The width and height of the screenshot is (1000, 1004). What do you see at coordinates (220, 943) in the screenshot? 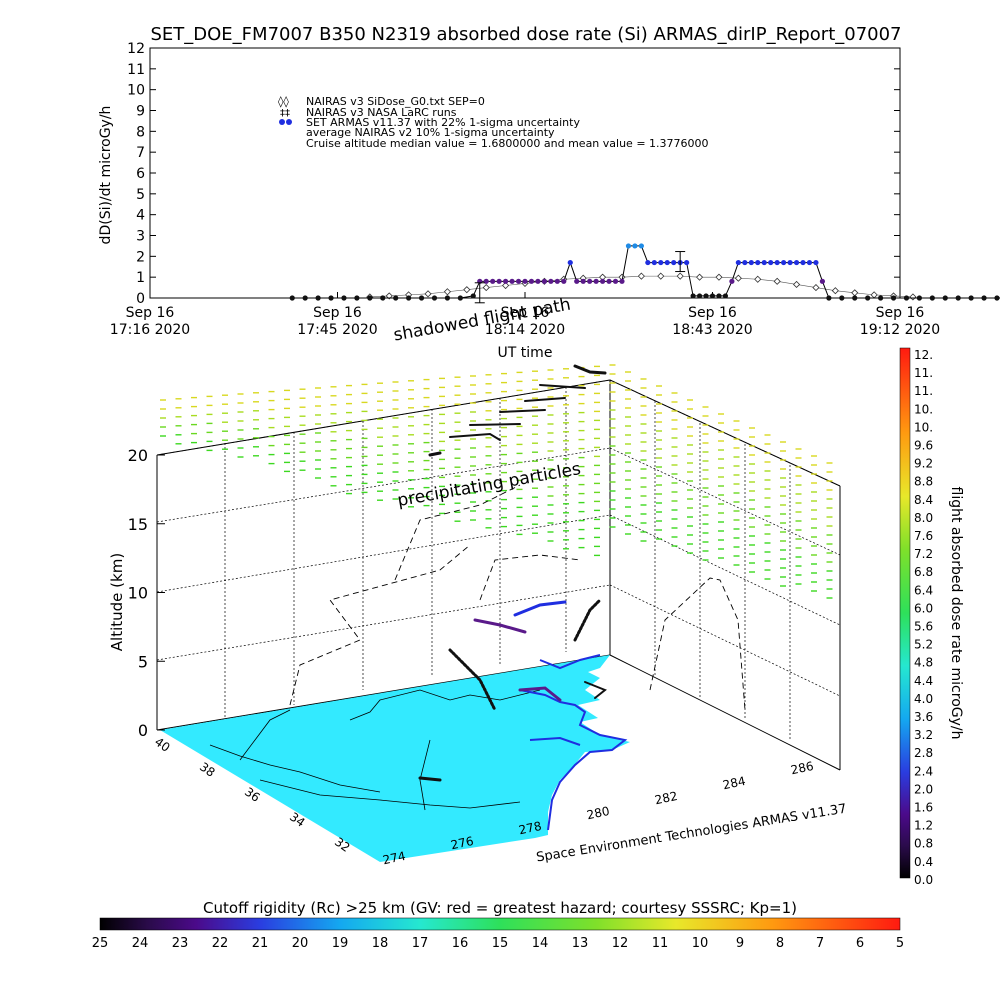
I see `cutoff-rigidity-tick-label: 22` at bounding box center [220, 943].